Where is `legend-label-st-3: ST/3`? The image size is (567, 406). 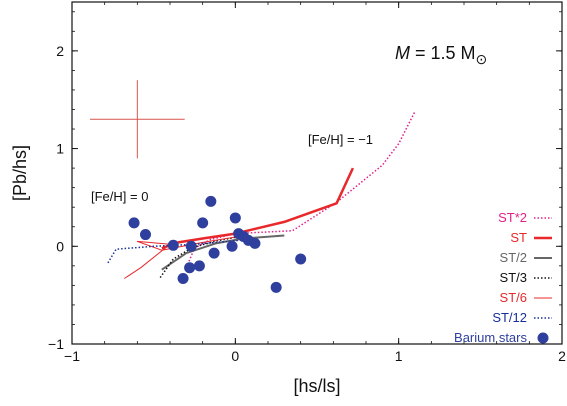
legend-label-st-3: ST/3 is located at coordinates (513, 277).